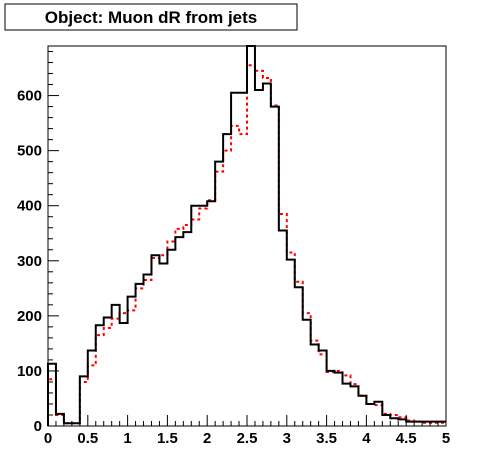  What do you see at coordinates (247, 438) in the screenshot?
I see `x-tick-label: 2.5` at bounding box center [247, 438].